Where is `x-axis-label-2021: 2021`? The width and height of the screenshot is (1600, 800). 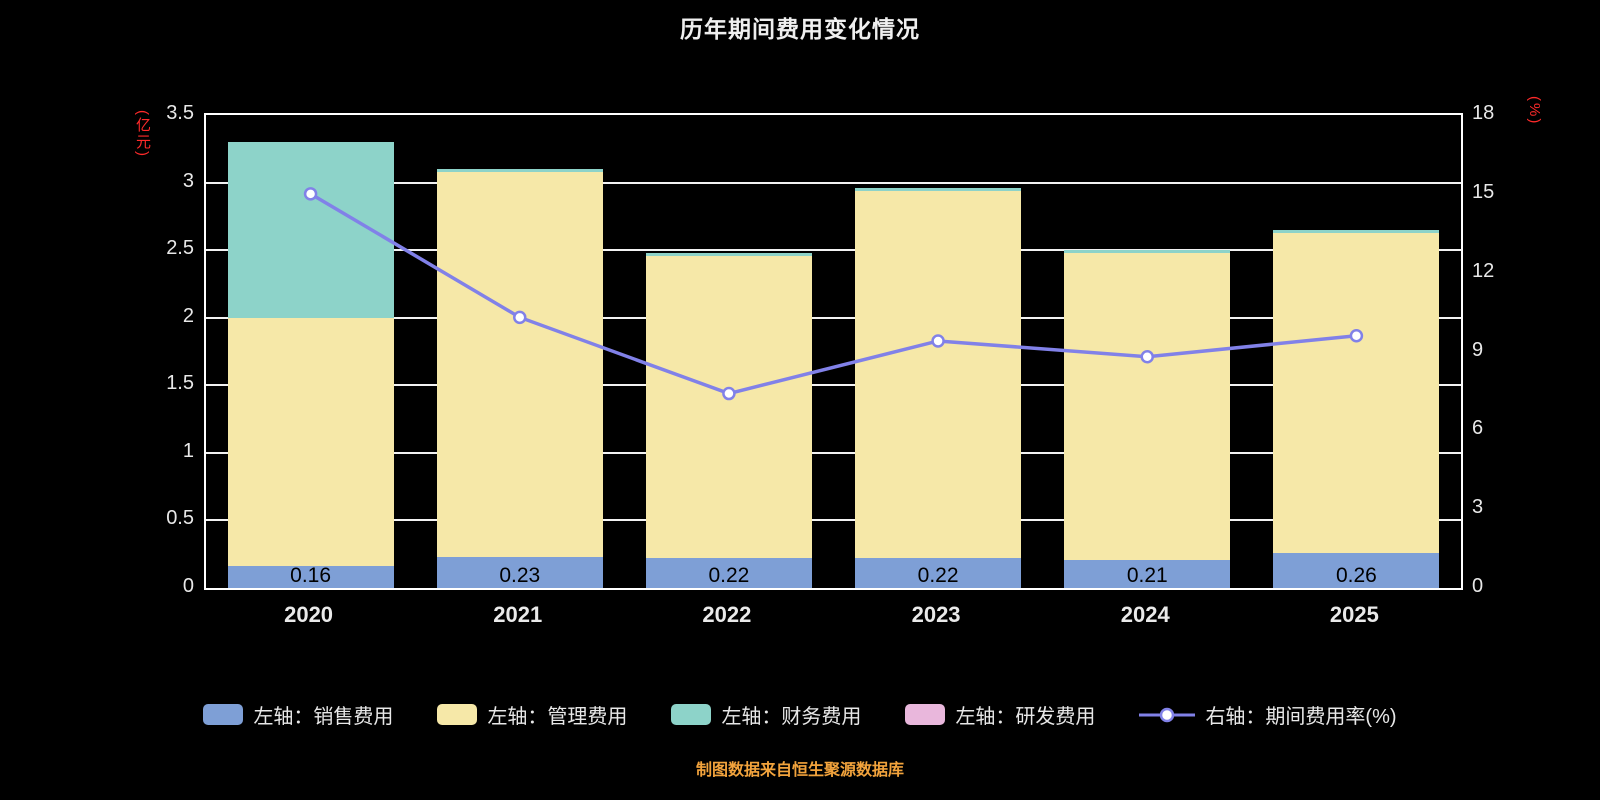
x-axis-label-2021: 2021 is located at coordinates (518, 614).